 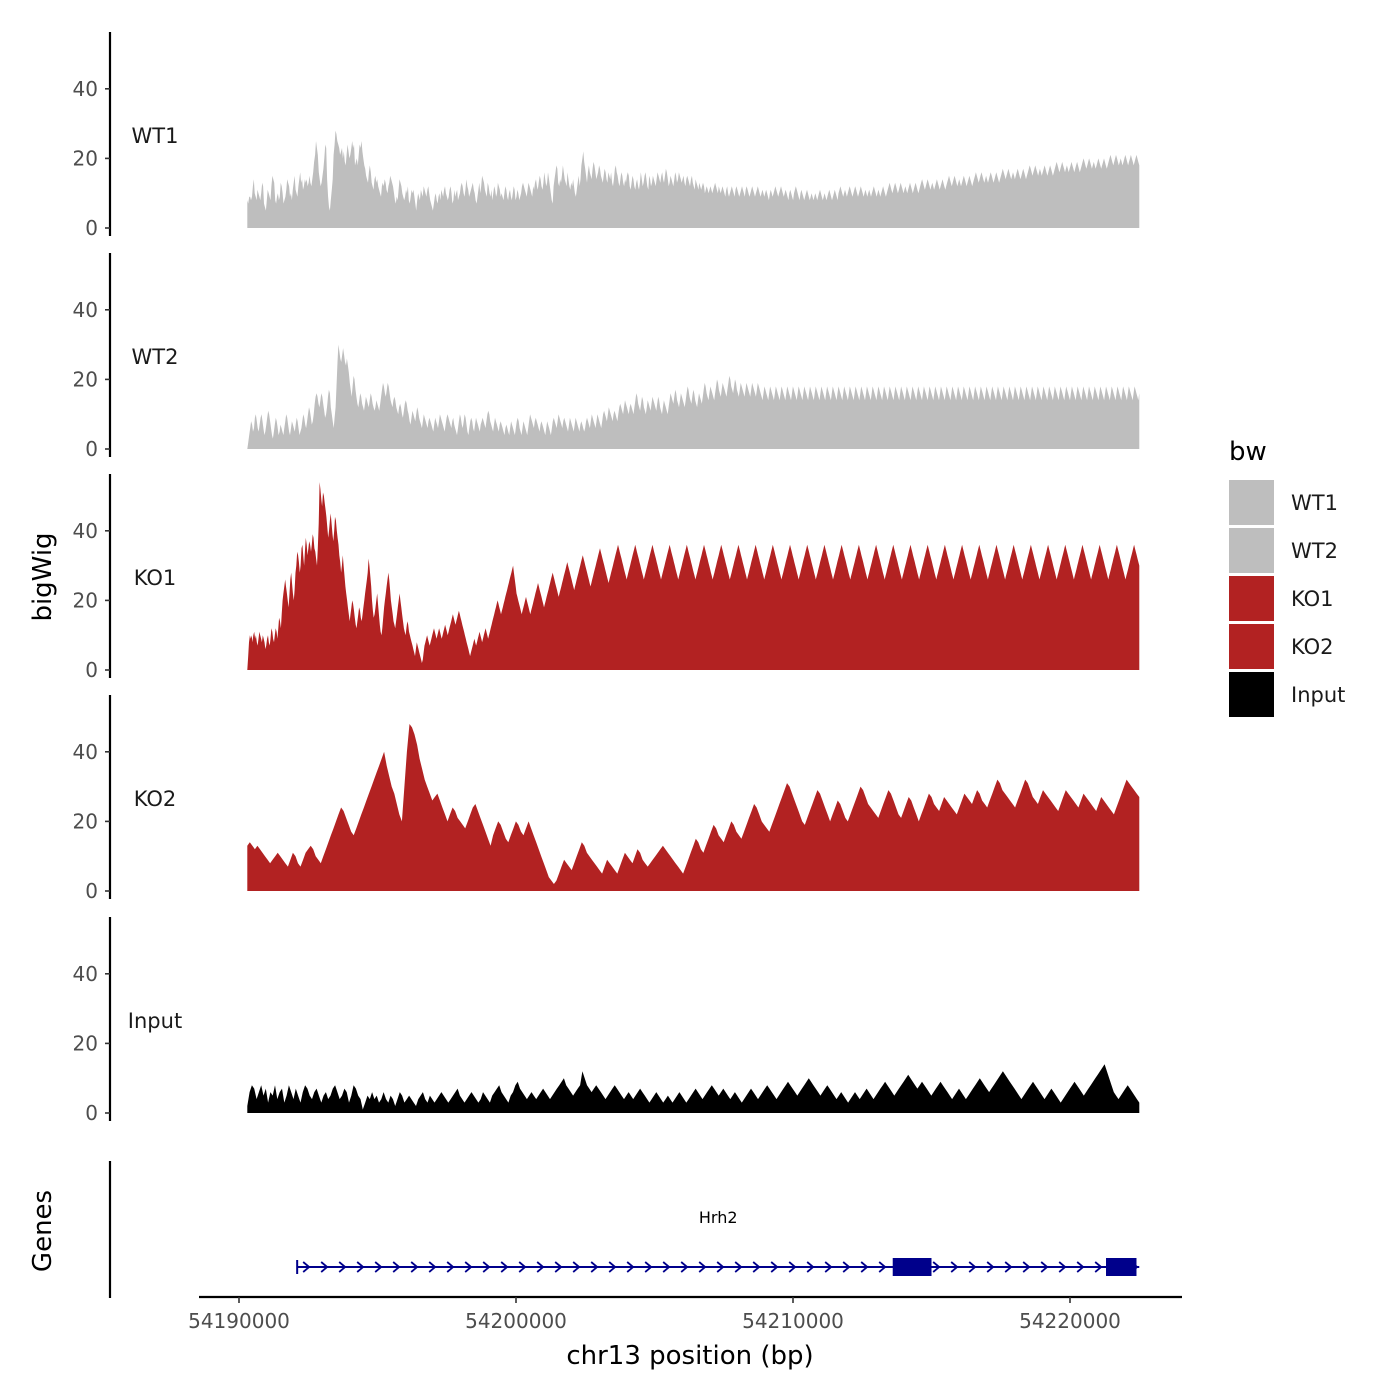 I want to click on legend-item-input: Input, so click(x=1287, y=694).